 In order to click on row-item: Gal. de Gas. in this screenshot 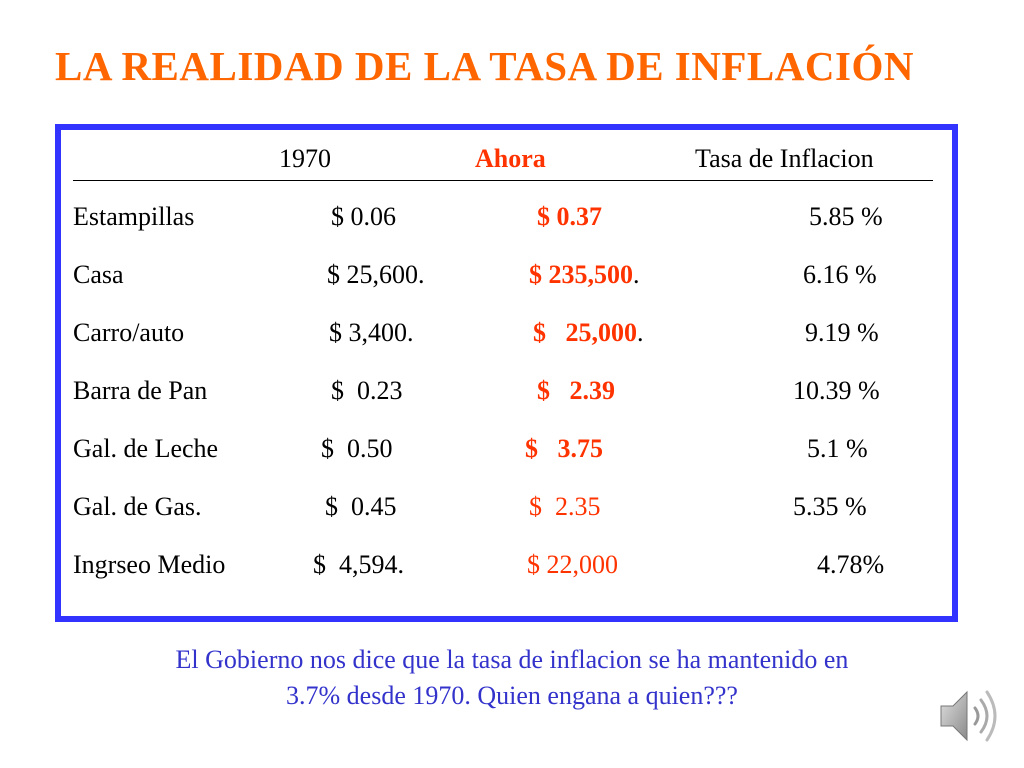, I will do `click(137, 506)`.